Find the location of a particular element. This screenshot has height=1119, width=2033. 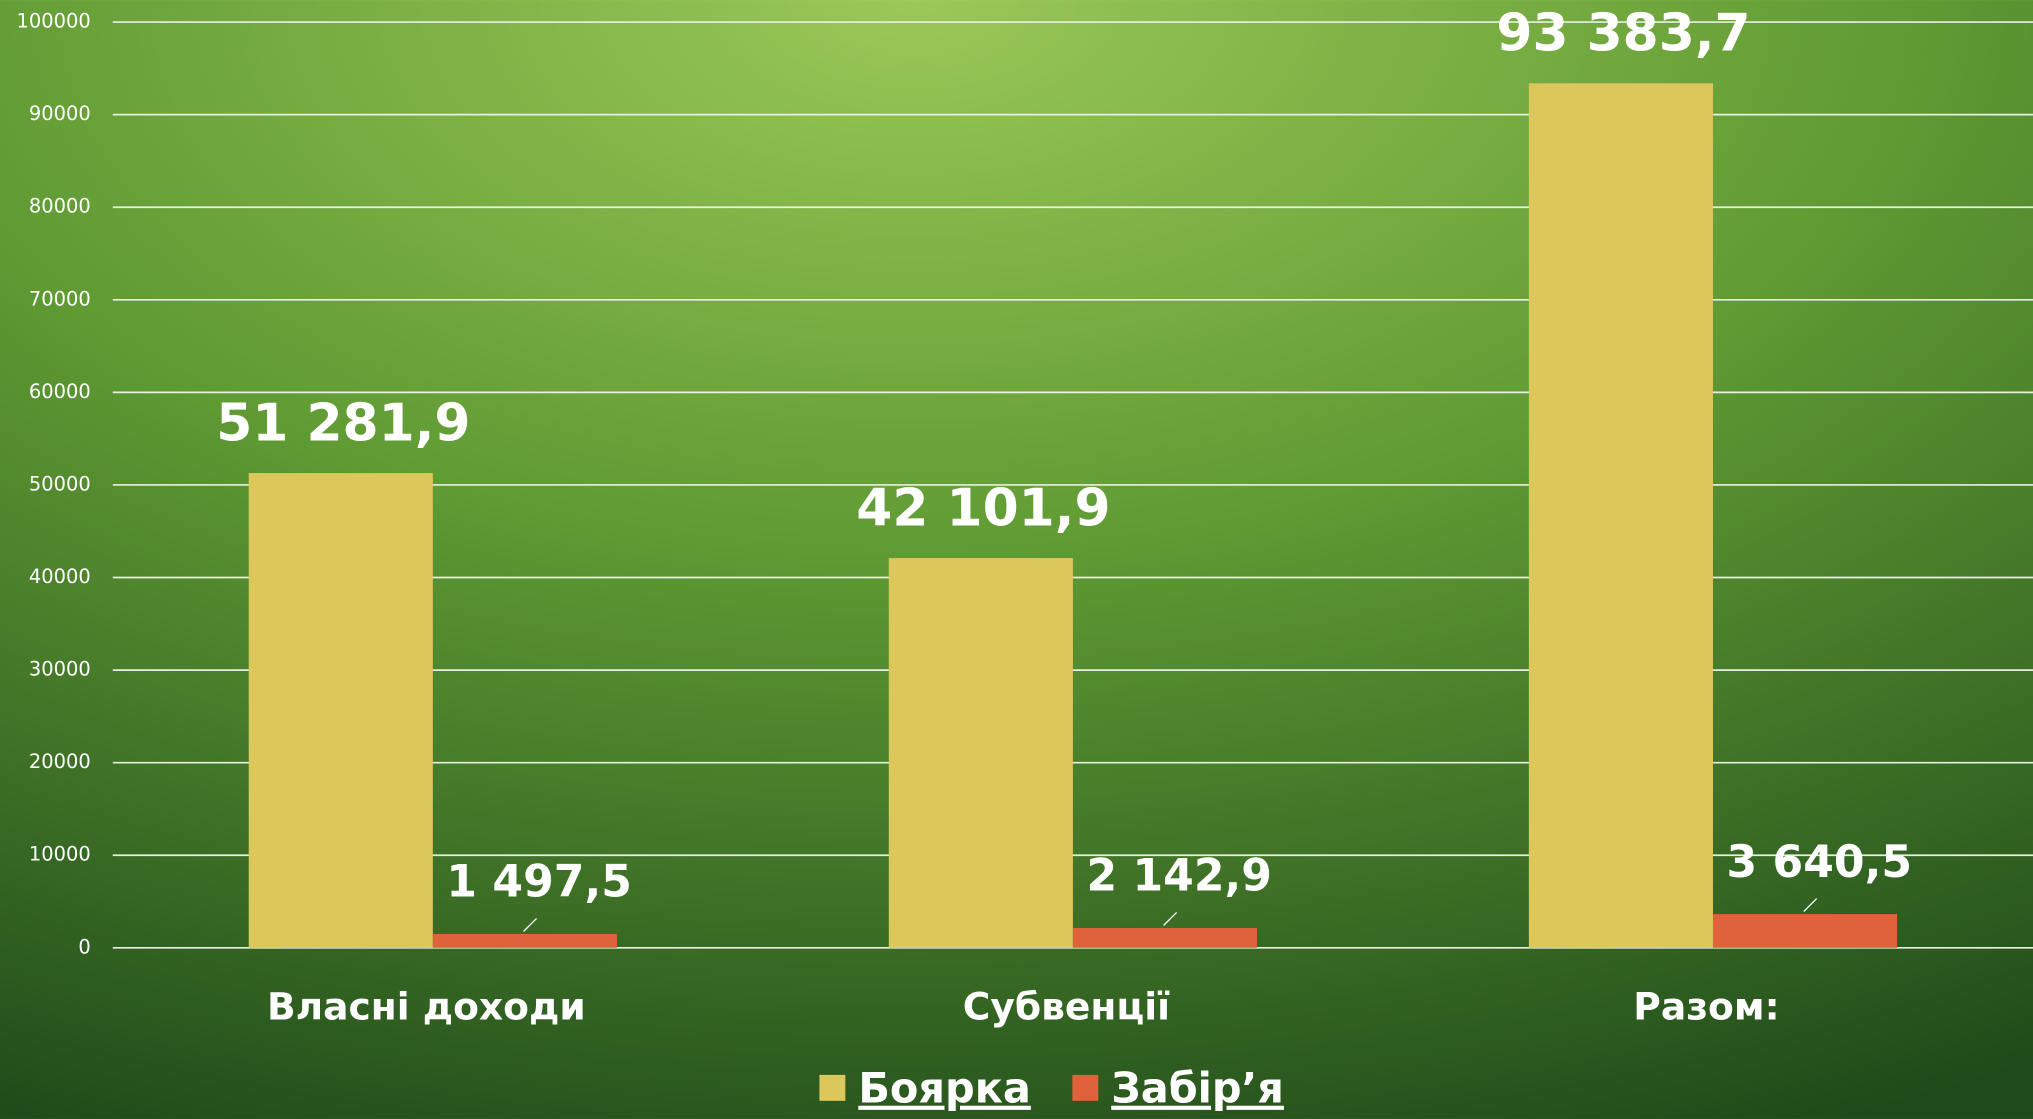

y-tick-label: 40000 is located at coordinates (60, 576).